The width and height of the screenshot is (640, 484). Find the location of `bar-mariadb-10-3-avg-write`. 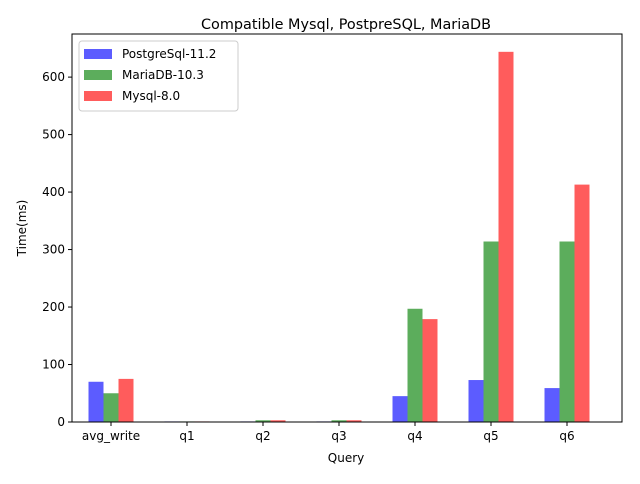

bar-mariadb-10-3-avg-write is located at coordinates (111, 407).